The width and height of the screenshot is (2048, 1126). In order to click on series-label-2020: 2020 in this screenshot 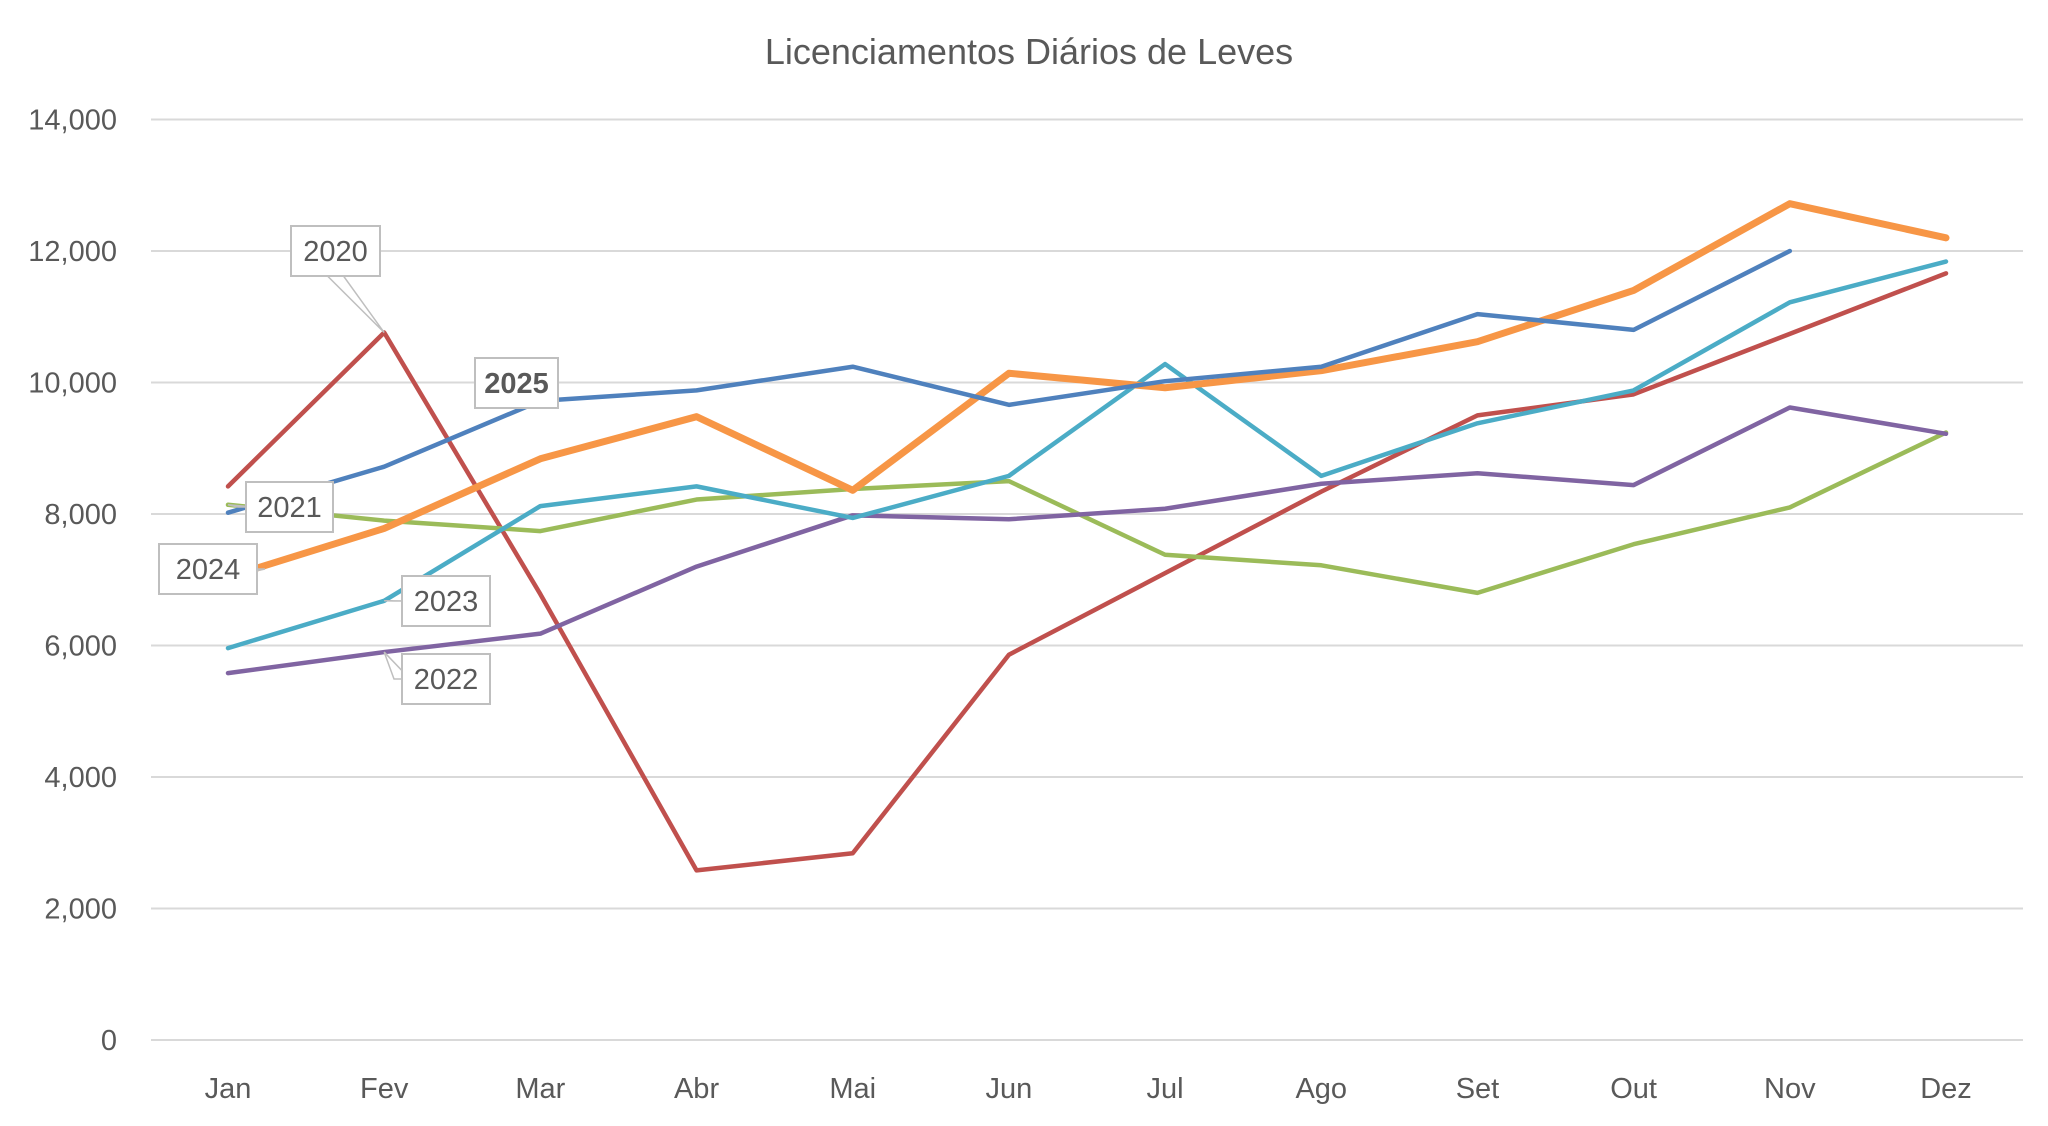, I will do `click(335, 252)`.